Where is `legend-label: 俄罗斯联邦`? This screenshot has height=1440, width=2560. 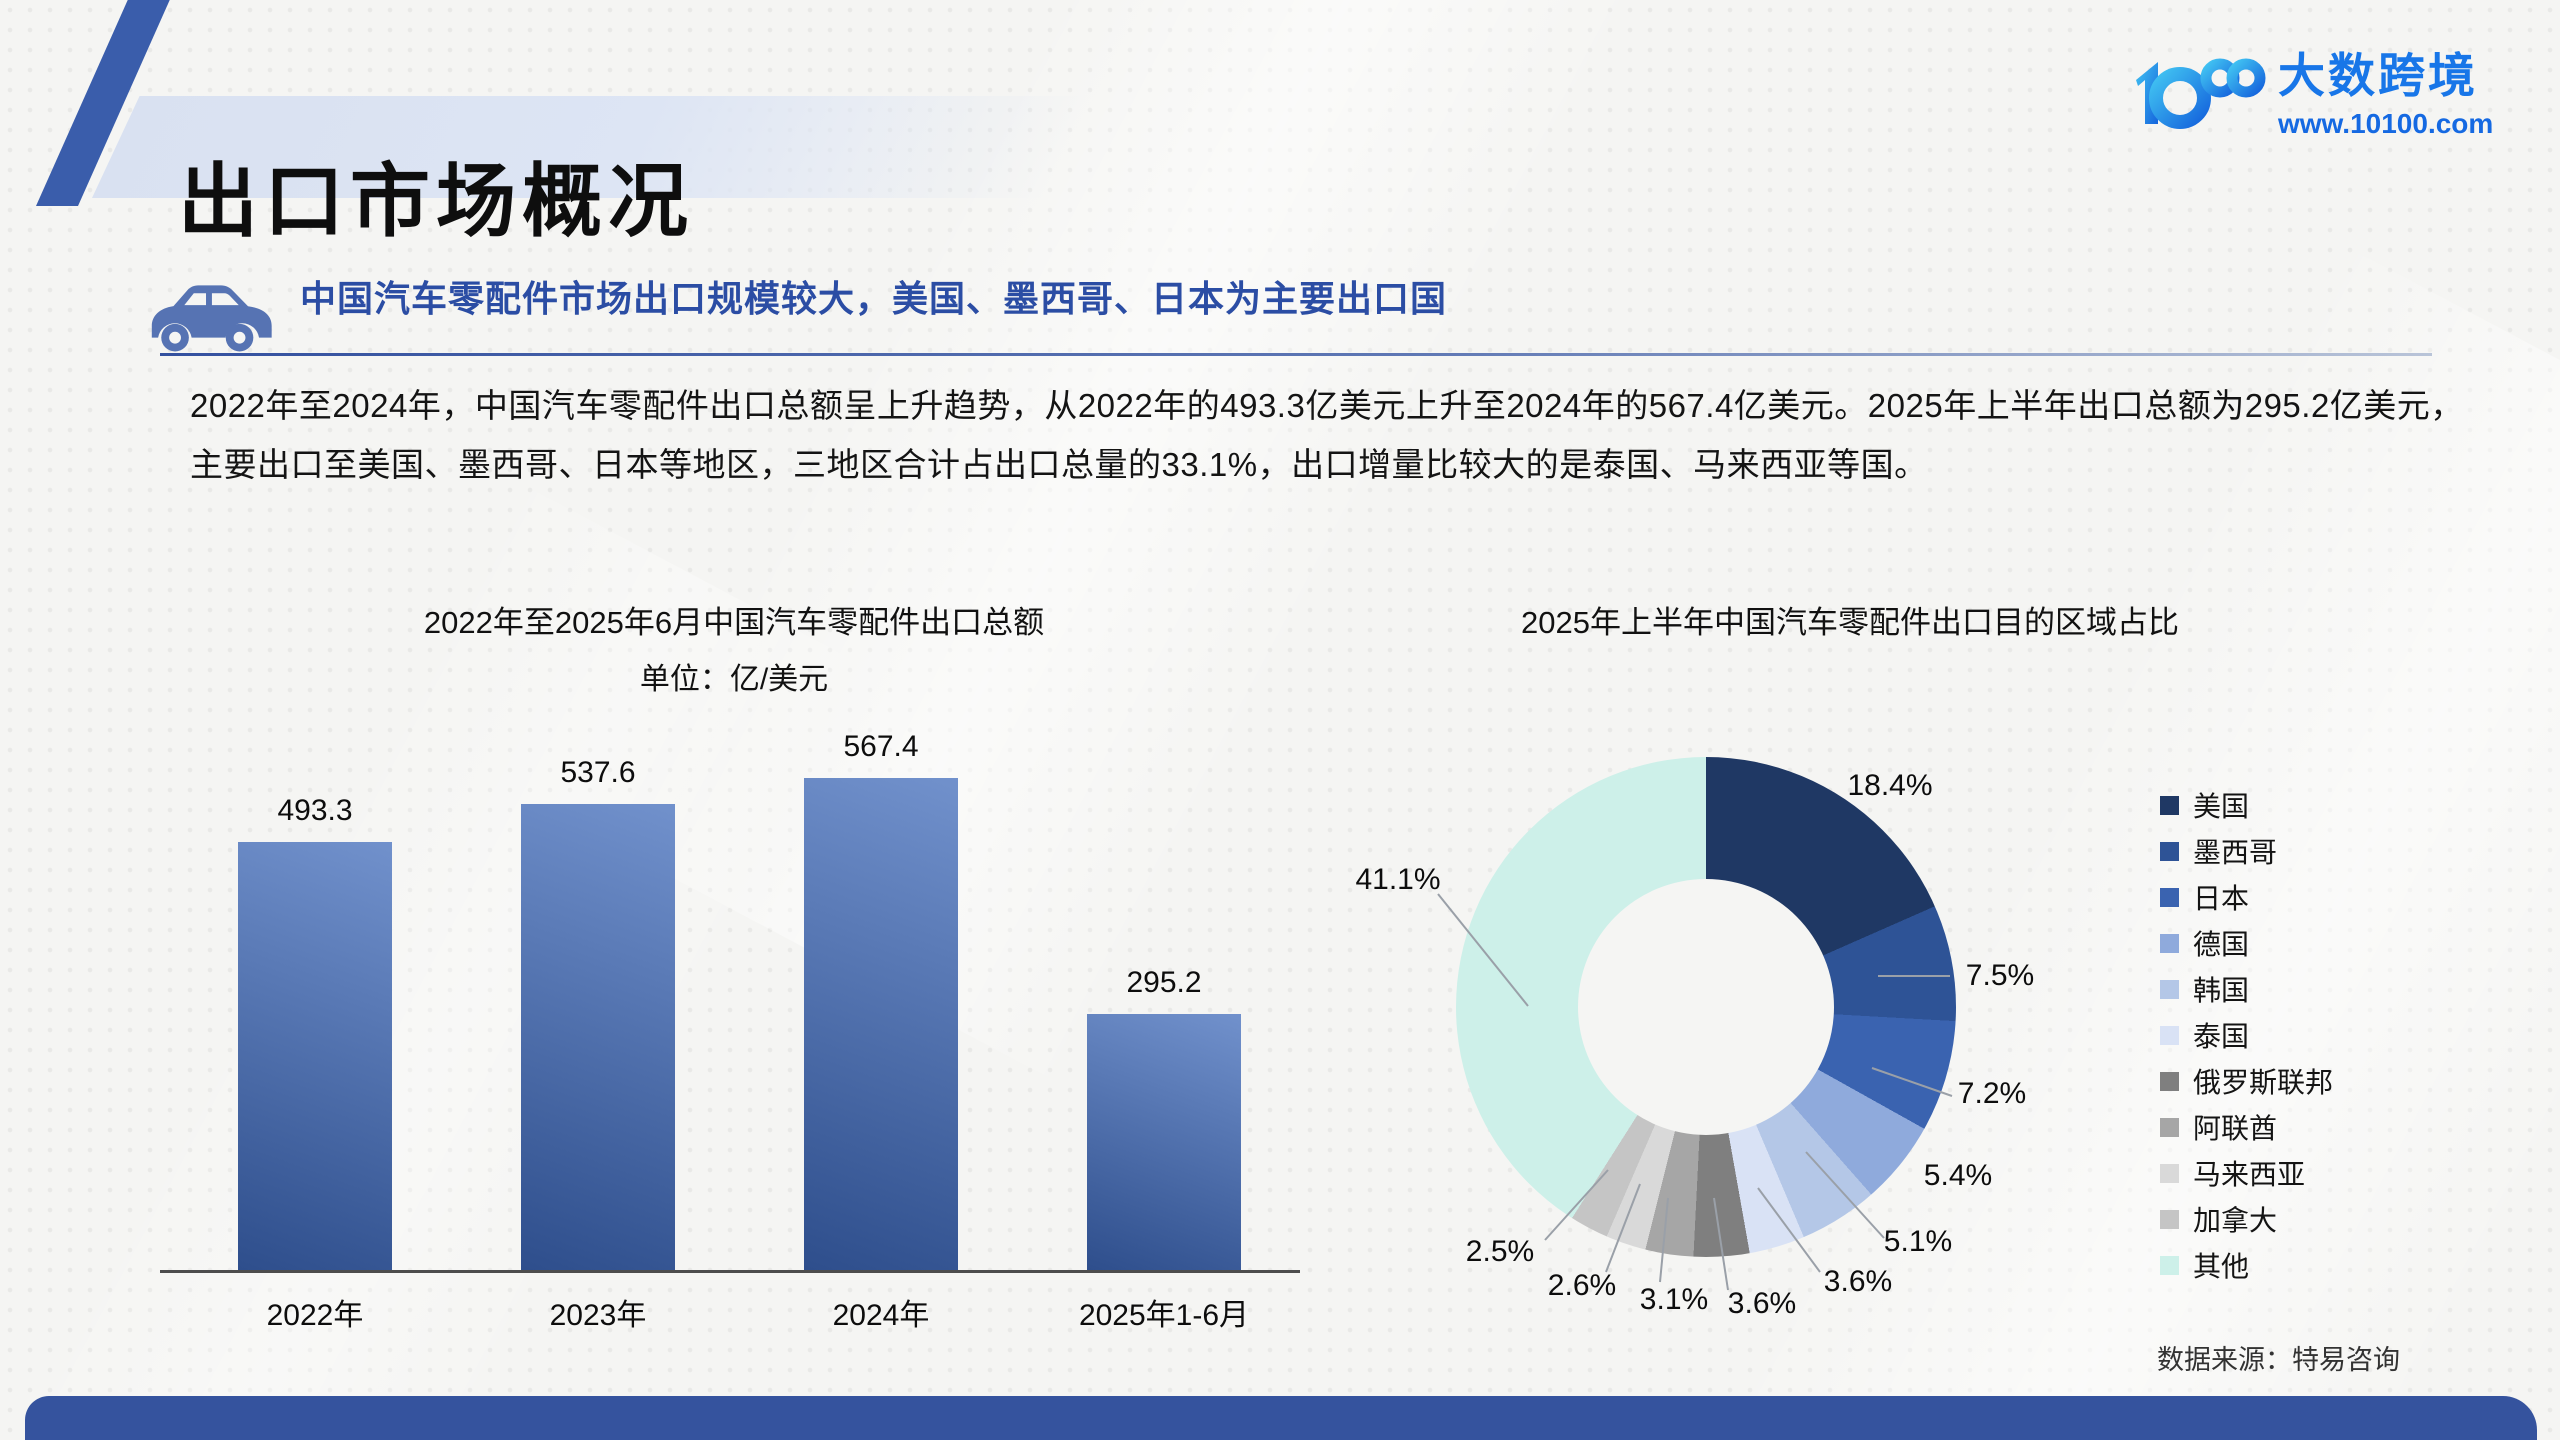
legend-label: 俄罗斯联邦 is located at coordinates (2263, 1082).